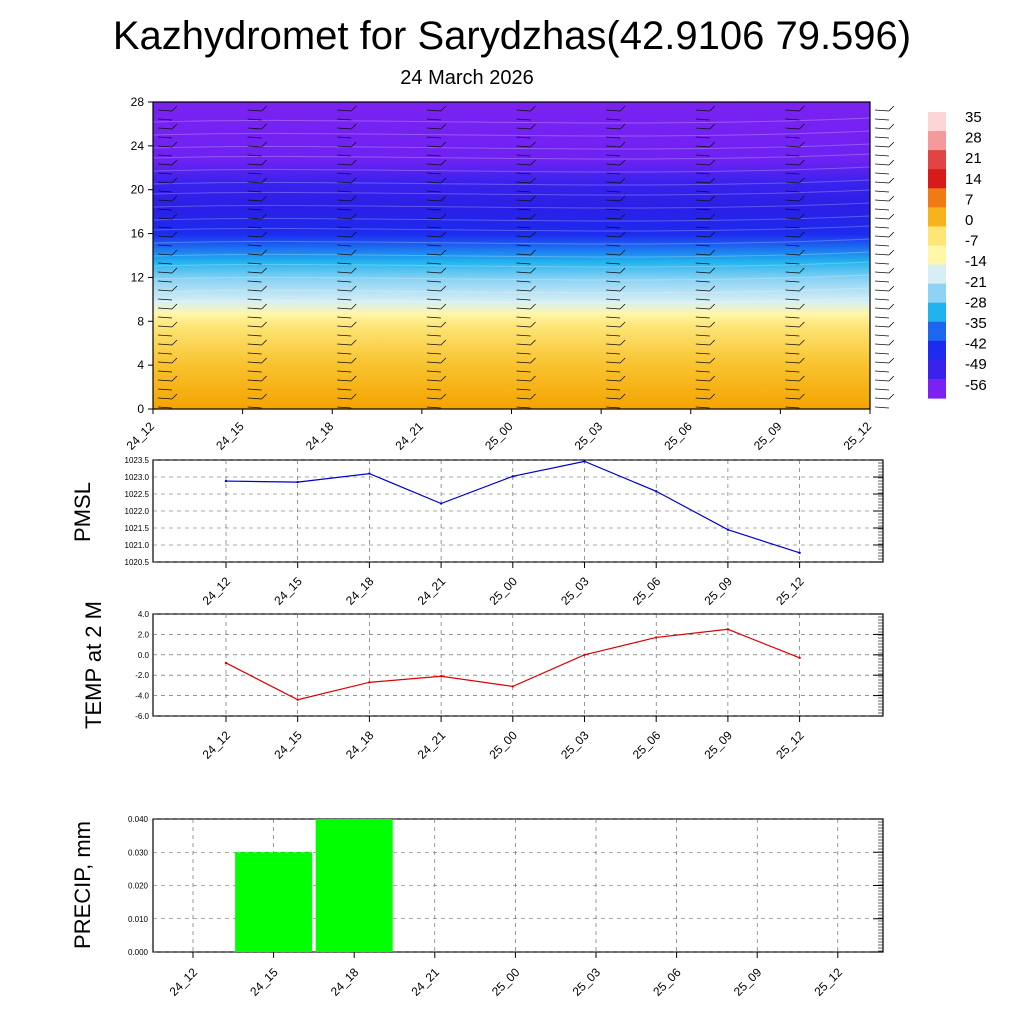  I want to click on y-tick-label: 1022.5, so click(137, 494).